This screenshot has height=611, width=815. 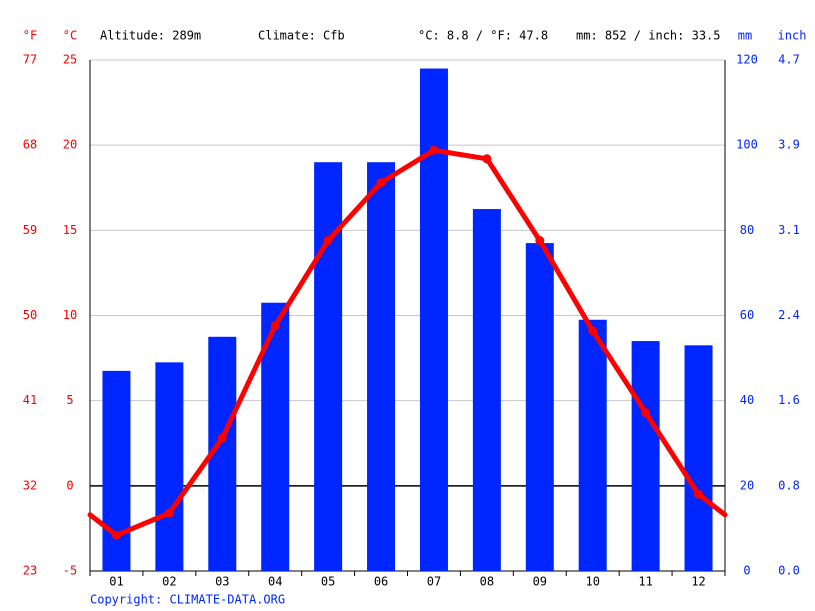 I want to click on inch-tick-label: 0.8, so click(x=789, y=485).